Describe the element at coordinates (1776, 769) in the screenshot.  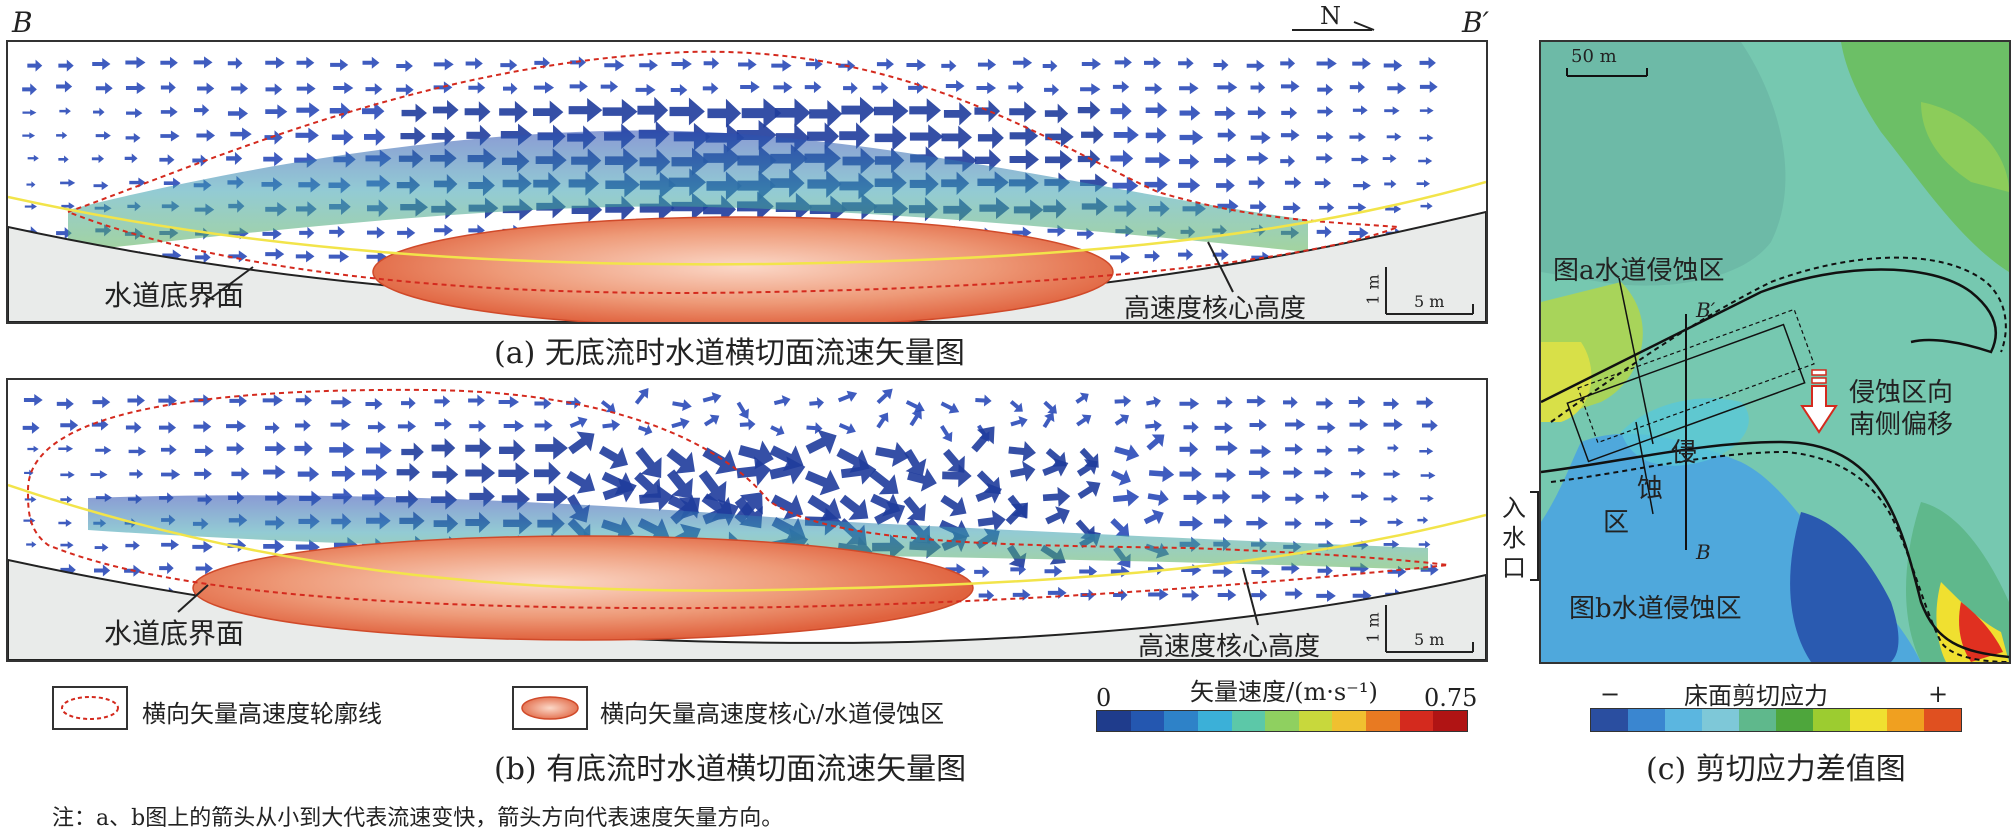
I see `panel-c-caption: (c) 剪切应力差值图` at that location.